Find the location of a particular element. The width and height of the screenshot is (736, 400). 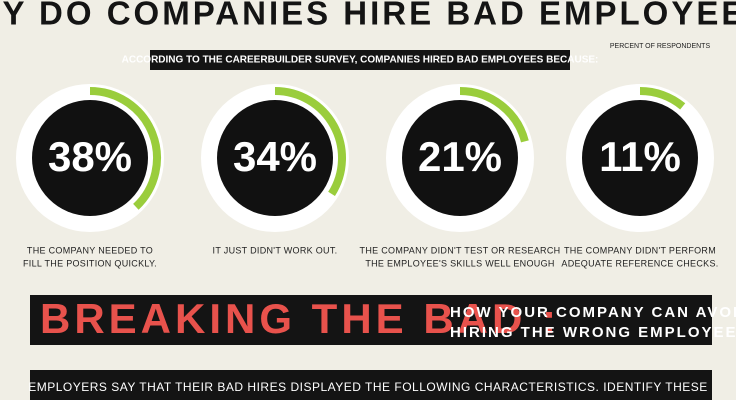

caption: THE EMPLOYEE'S SKILLS WELL ENOUGH is located at coordinates (459, 263).